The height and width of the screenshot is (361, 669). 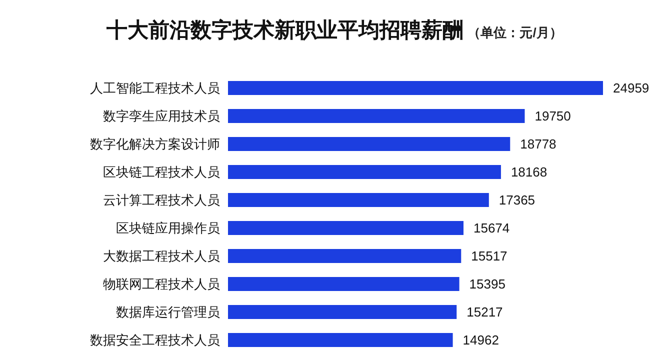 What do you see at coordinates (161, 256) in the screenshot?
I see `y-tick-label: 大数据工程技术人员` at bounding box center [161, 256].